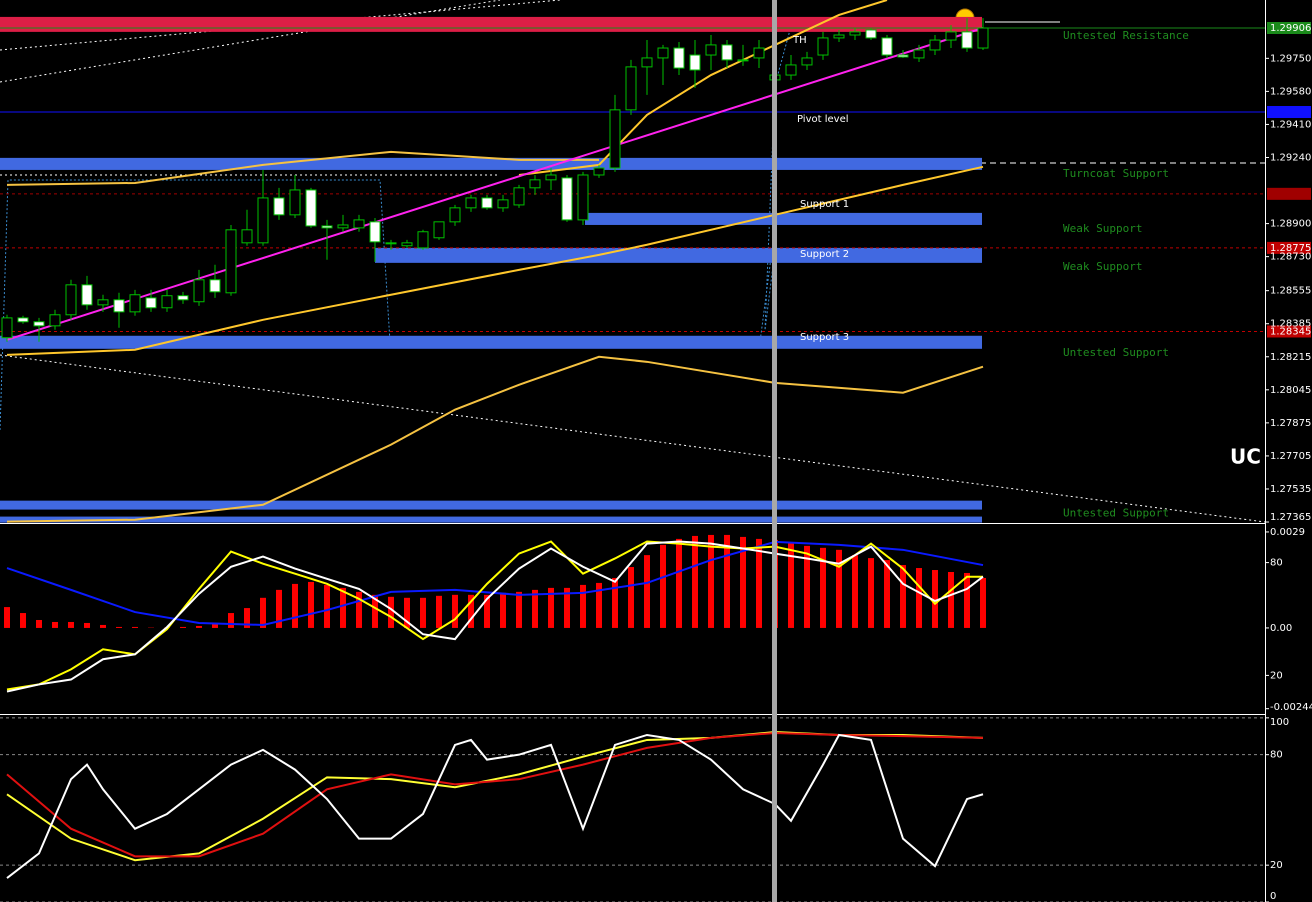  What do you see at coordinates (1126, 35) in the screenshot?
I see `zone-label: Untested Resistance` at bounding box center [1126, 35].